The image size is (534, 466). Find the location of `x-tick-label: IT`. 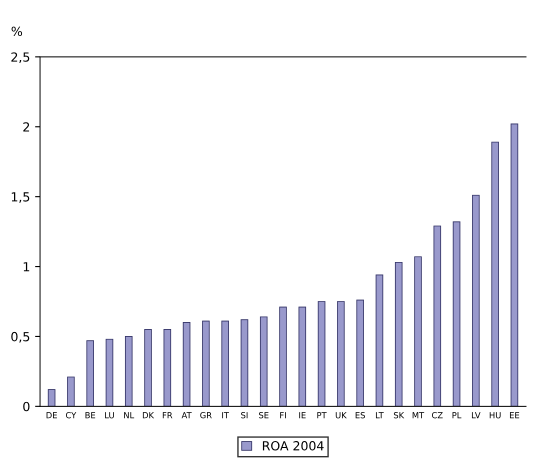

x-tick-label: IT is located at coordinates (225, 415).